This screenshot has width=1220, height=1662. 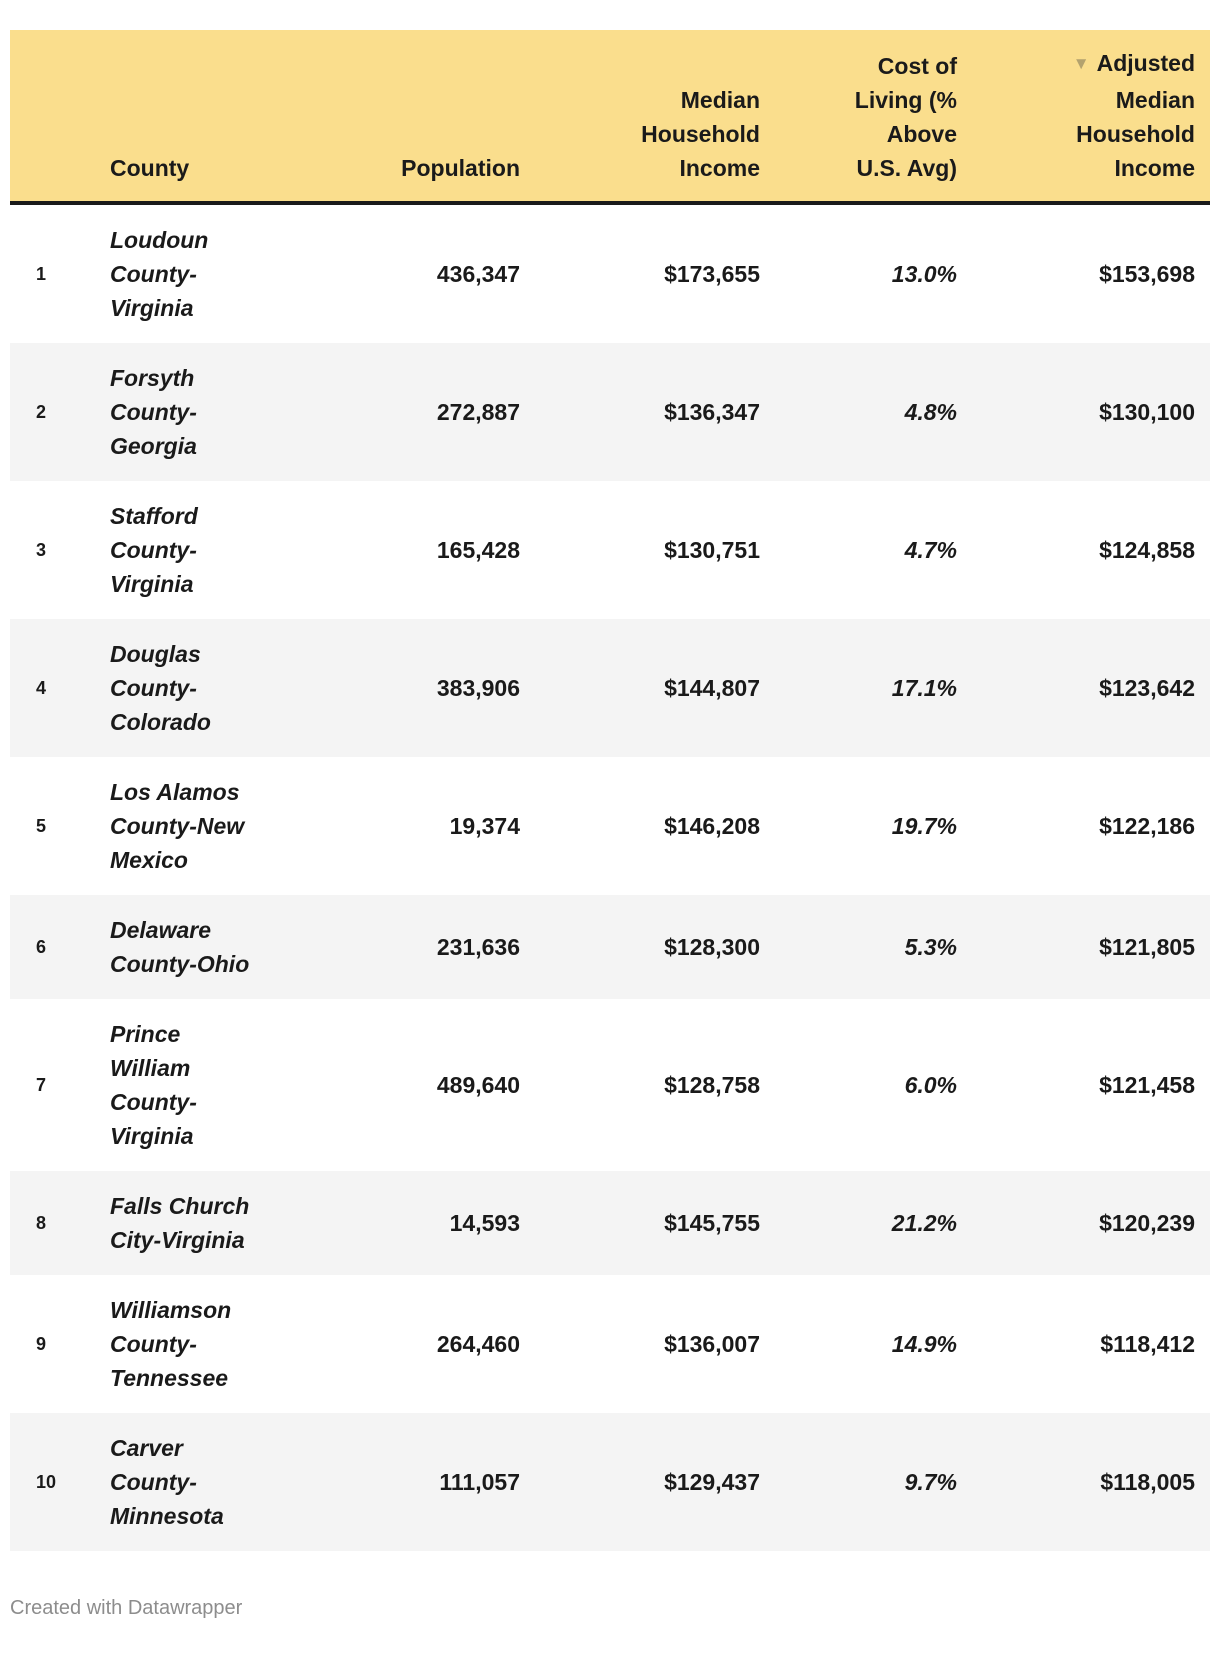 What do you see at coordinates (177, 826) in the screenshot?
I see `county-cell: Los Alamos County-New Mexico` at bounding box center [177, 826].